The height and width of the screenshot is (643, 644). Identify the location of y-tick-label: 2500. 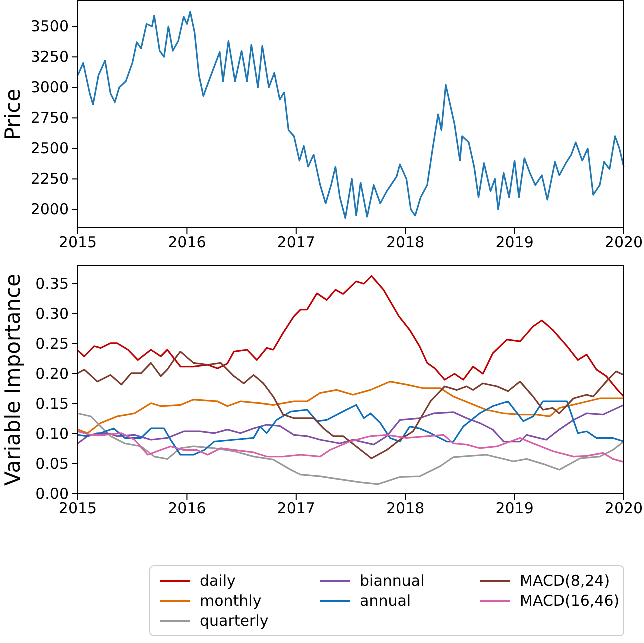
(49, 148).